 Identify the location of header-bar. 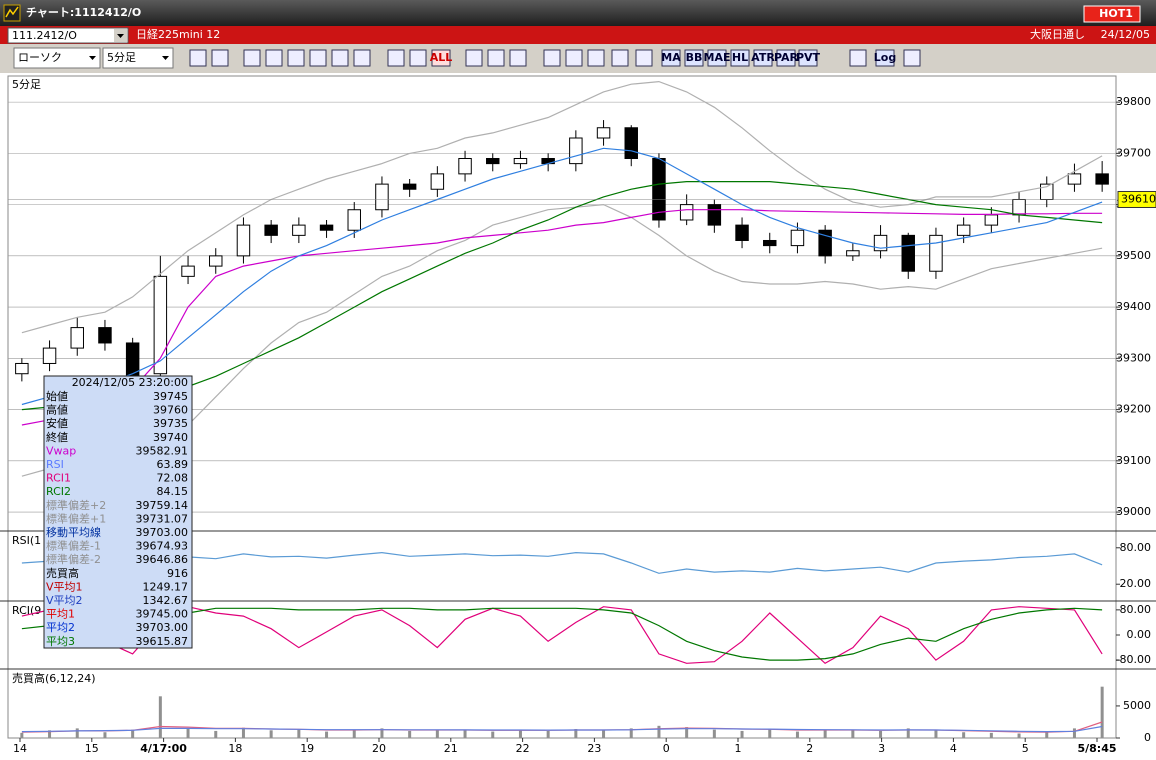
(578, 35).